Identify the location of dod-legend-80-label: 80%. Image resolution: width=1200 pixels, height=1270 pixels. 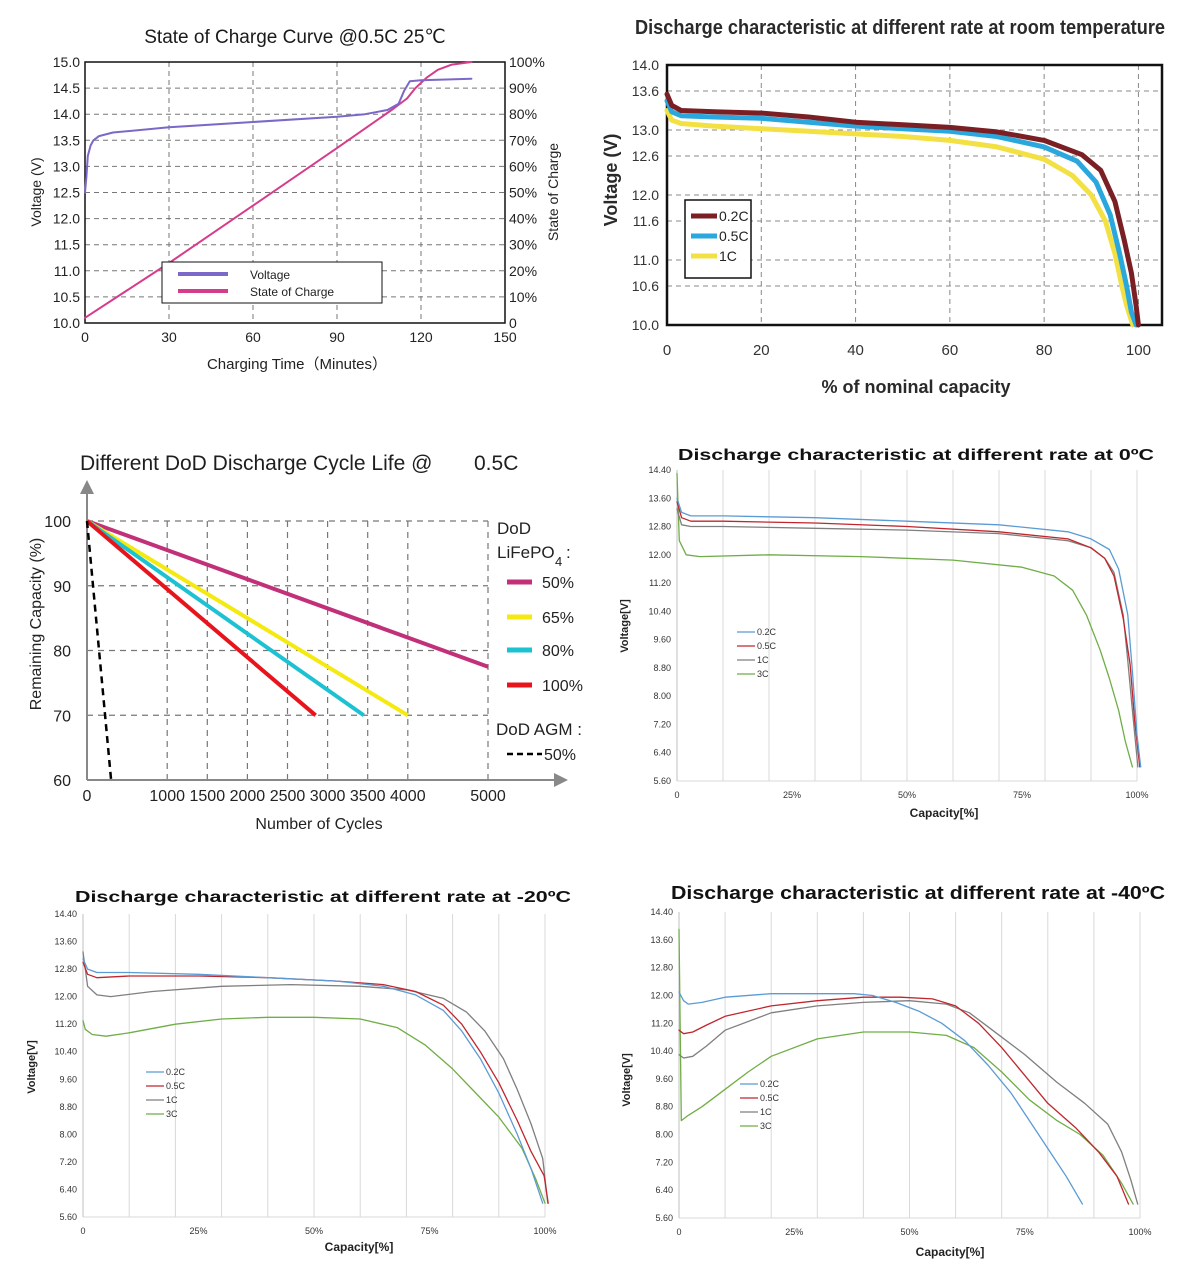
(558, 651).